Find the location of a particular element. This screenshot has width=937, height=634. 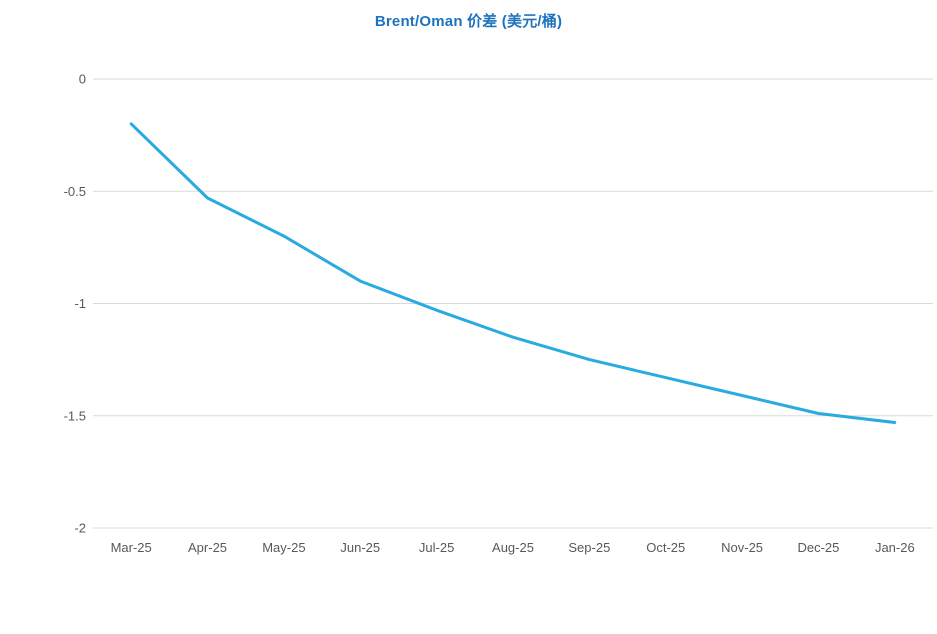

chart-title: Brent/Oman 价差 (美元/桶) is located at coordinates (468, 21).